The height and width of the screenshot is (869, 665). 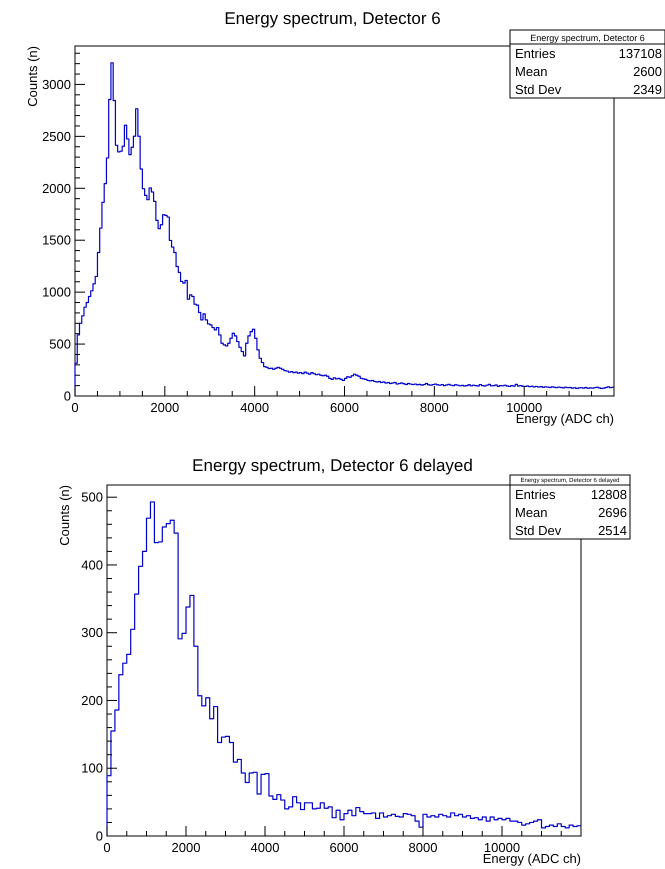 What do you see at coordinates (92, 632) in the screenshot?
I see `y-tick-label: 300` at bounding box center [92, 632].